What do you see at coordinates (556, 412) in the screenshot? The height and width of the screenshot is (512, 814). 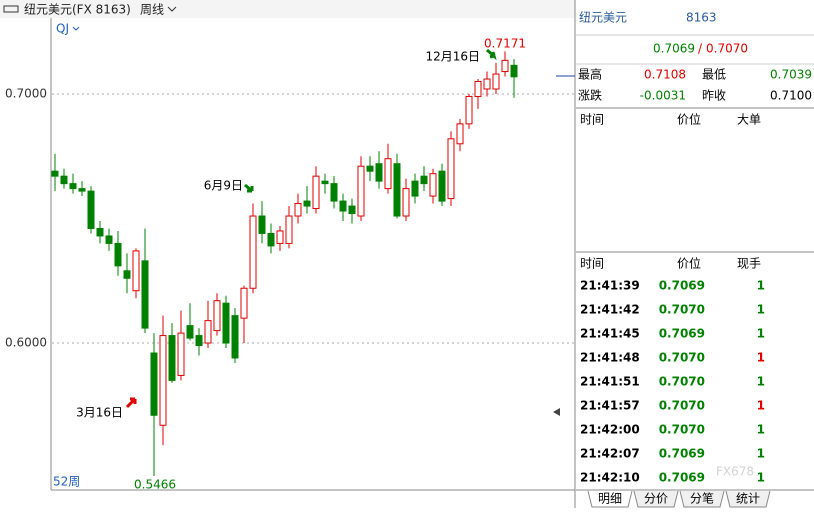 I see `scroll-icon` at bounding box center [556, 412].